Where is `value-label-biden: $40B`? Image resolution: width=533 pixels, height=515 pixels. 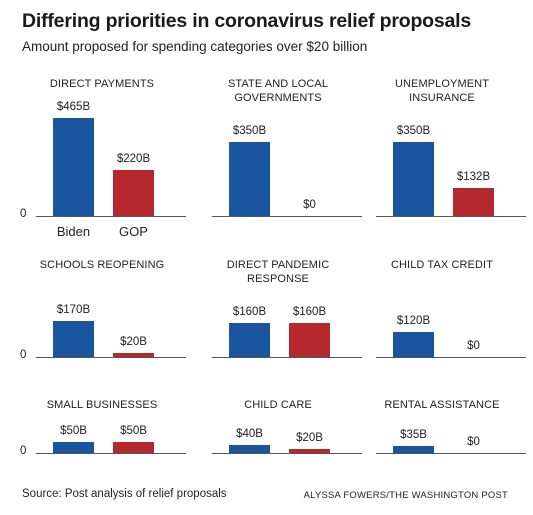 value-label-biden: $40B is located at coordinates (249, 433).